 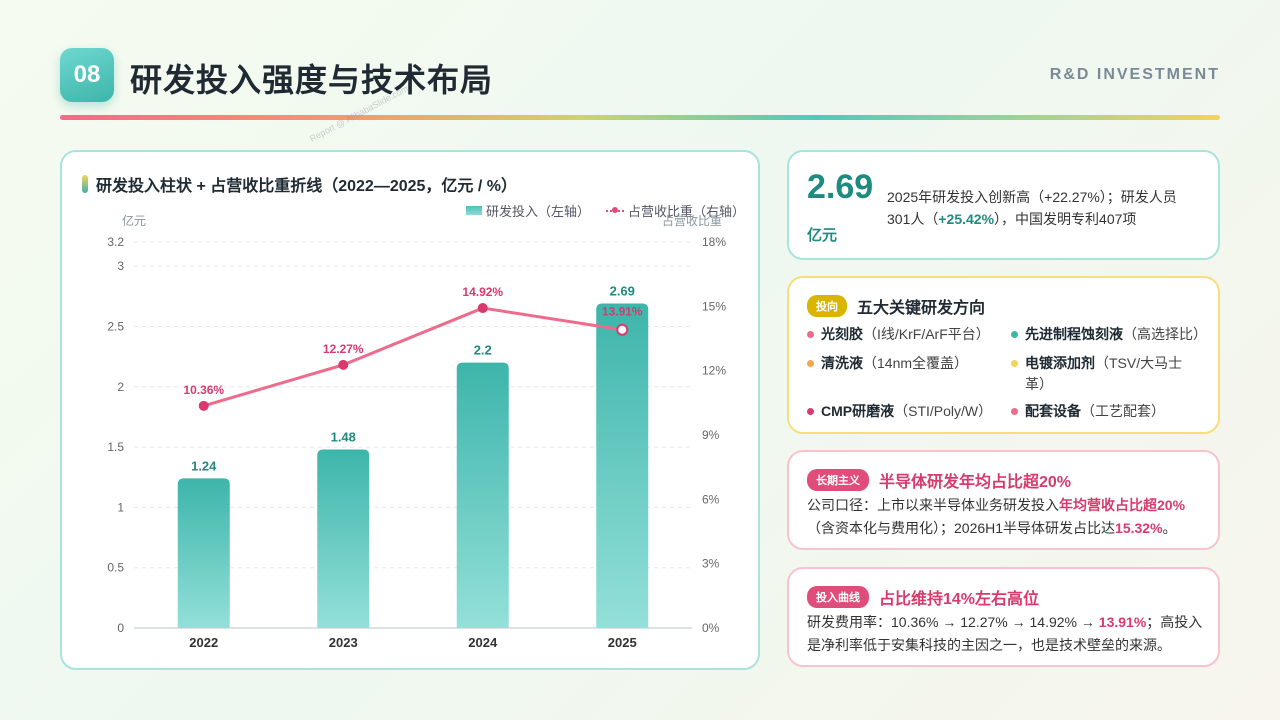 What do you see at coordinates (120, 628) in the screenshot?
I see `y-tick-label: 0` at bounding box center [120, 628].